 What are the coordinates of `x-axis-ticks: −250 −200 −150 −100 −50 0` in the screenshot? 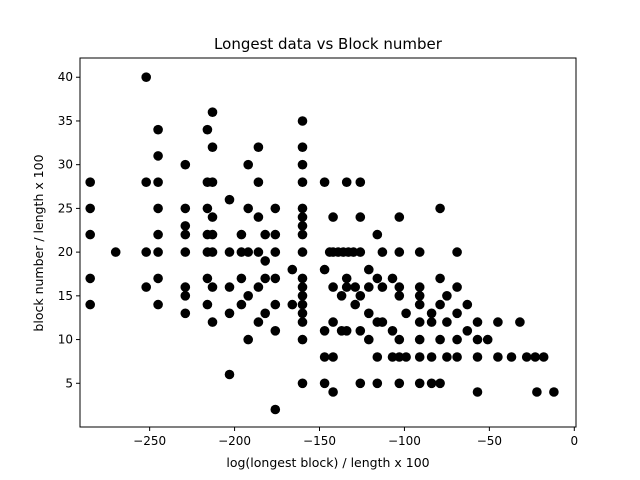 It's located at (355, 437).